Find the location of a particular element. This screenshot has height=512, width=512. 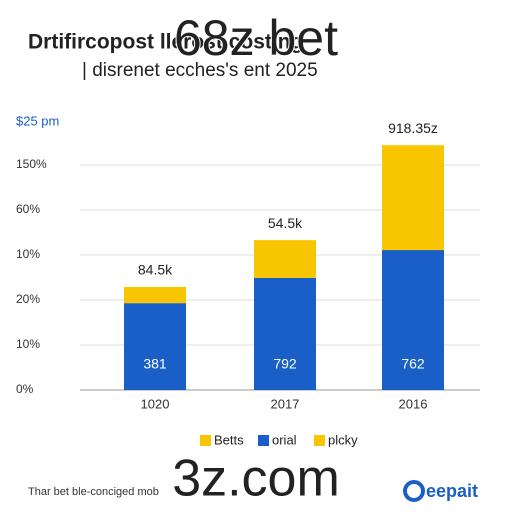

x-tick-label: 2017 is located at coordinates (285, 403).